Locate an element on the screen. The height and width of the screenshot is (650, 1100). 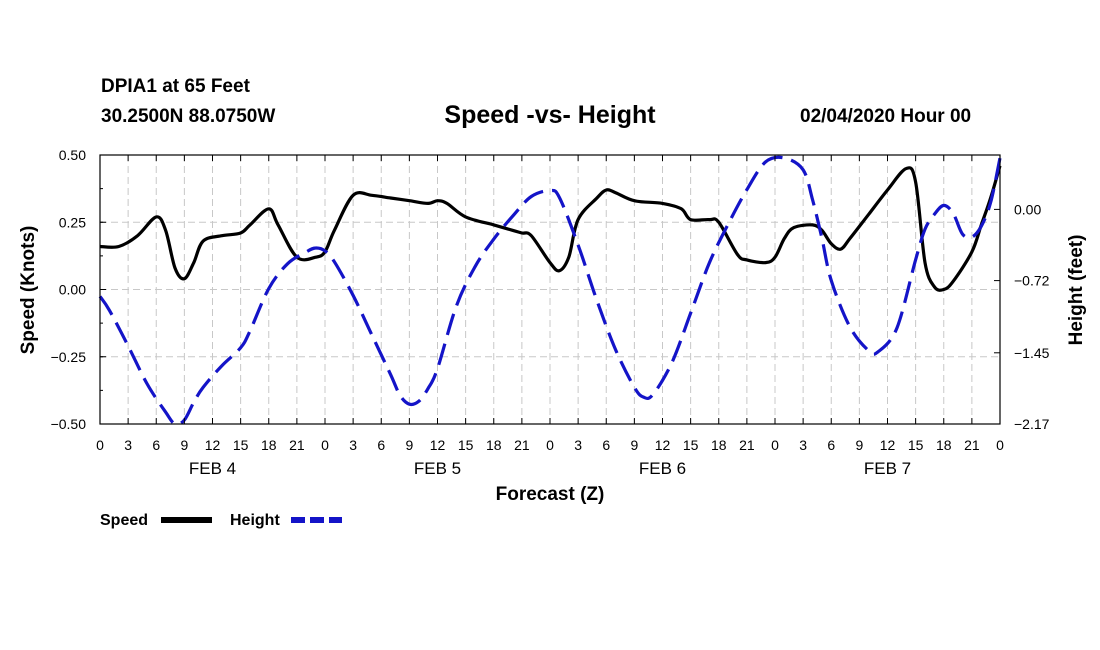
y-axis-title: Speed (Knots) is located at coordinates (28, 290).